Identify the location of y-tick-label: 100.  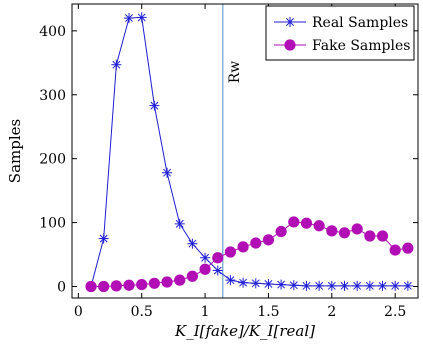
(52, 224).